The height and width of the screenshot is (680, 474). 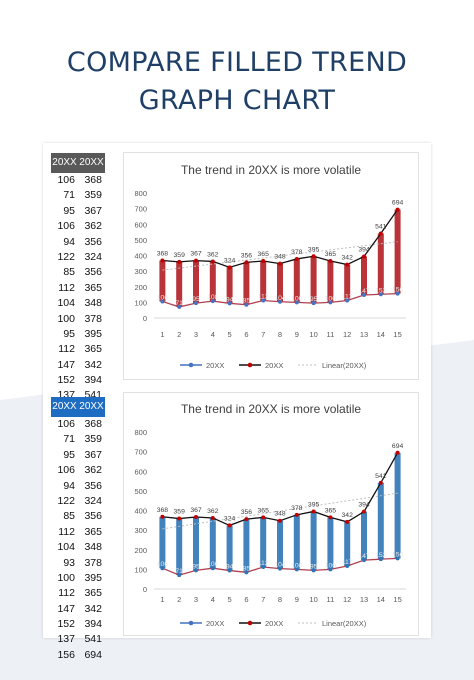 I want to click on table-row: 106 362, so click(x=78, y=470).